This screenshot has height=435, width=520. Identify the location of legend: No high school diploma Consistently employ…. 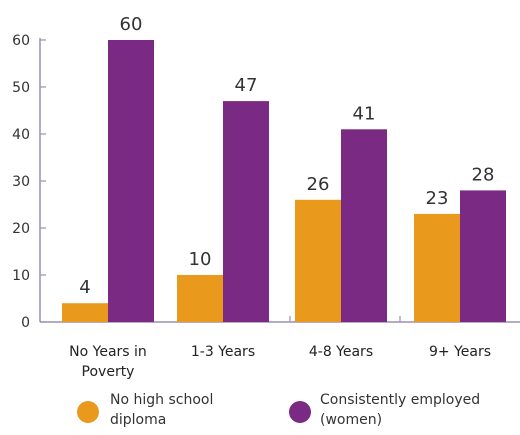
(278, 410).